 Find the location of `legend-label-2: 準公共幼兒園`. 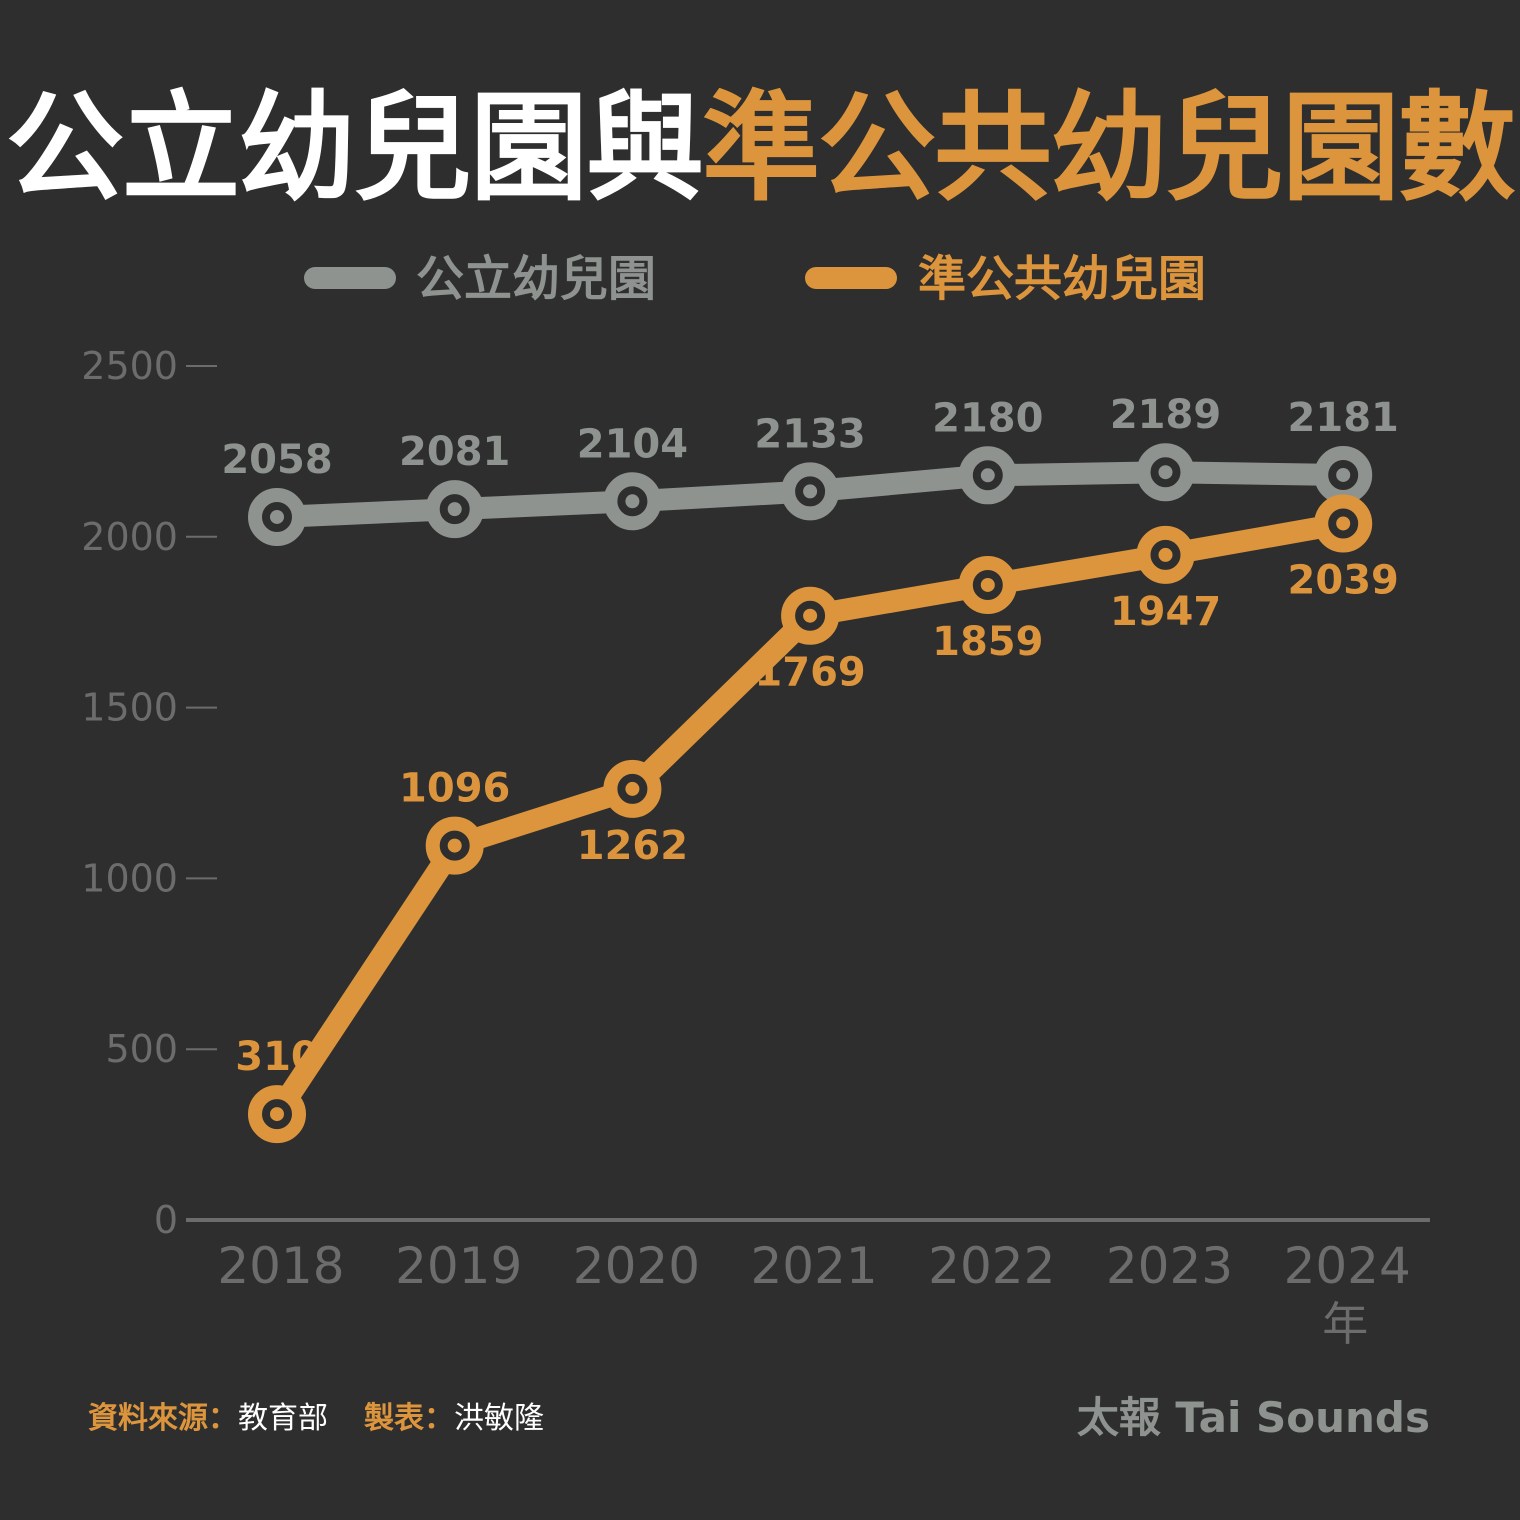

legend-label-2: 準公共幼兒園 is located at coordinates (1062, 279).